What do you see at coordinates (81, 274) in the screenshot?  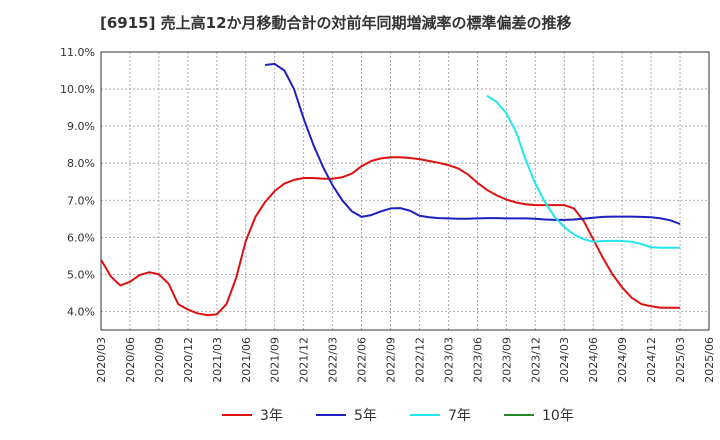 I see `y-tick-label: 5.0%` at bounding box center [81, 274].